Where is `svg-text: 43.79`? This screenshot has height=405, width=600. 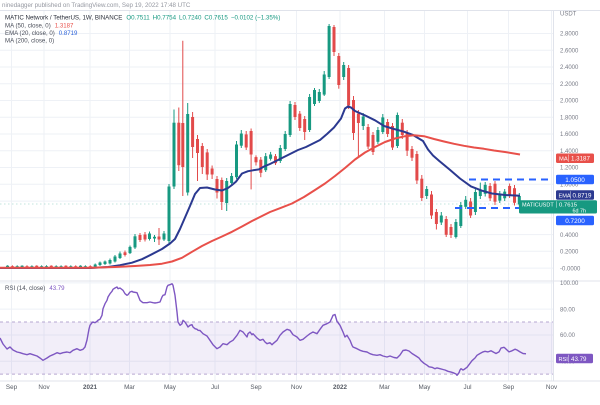
svg-text: 43.79 is located at coordinates (579, 359).